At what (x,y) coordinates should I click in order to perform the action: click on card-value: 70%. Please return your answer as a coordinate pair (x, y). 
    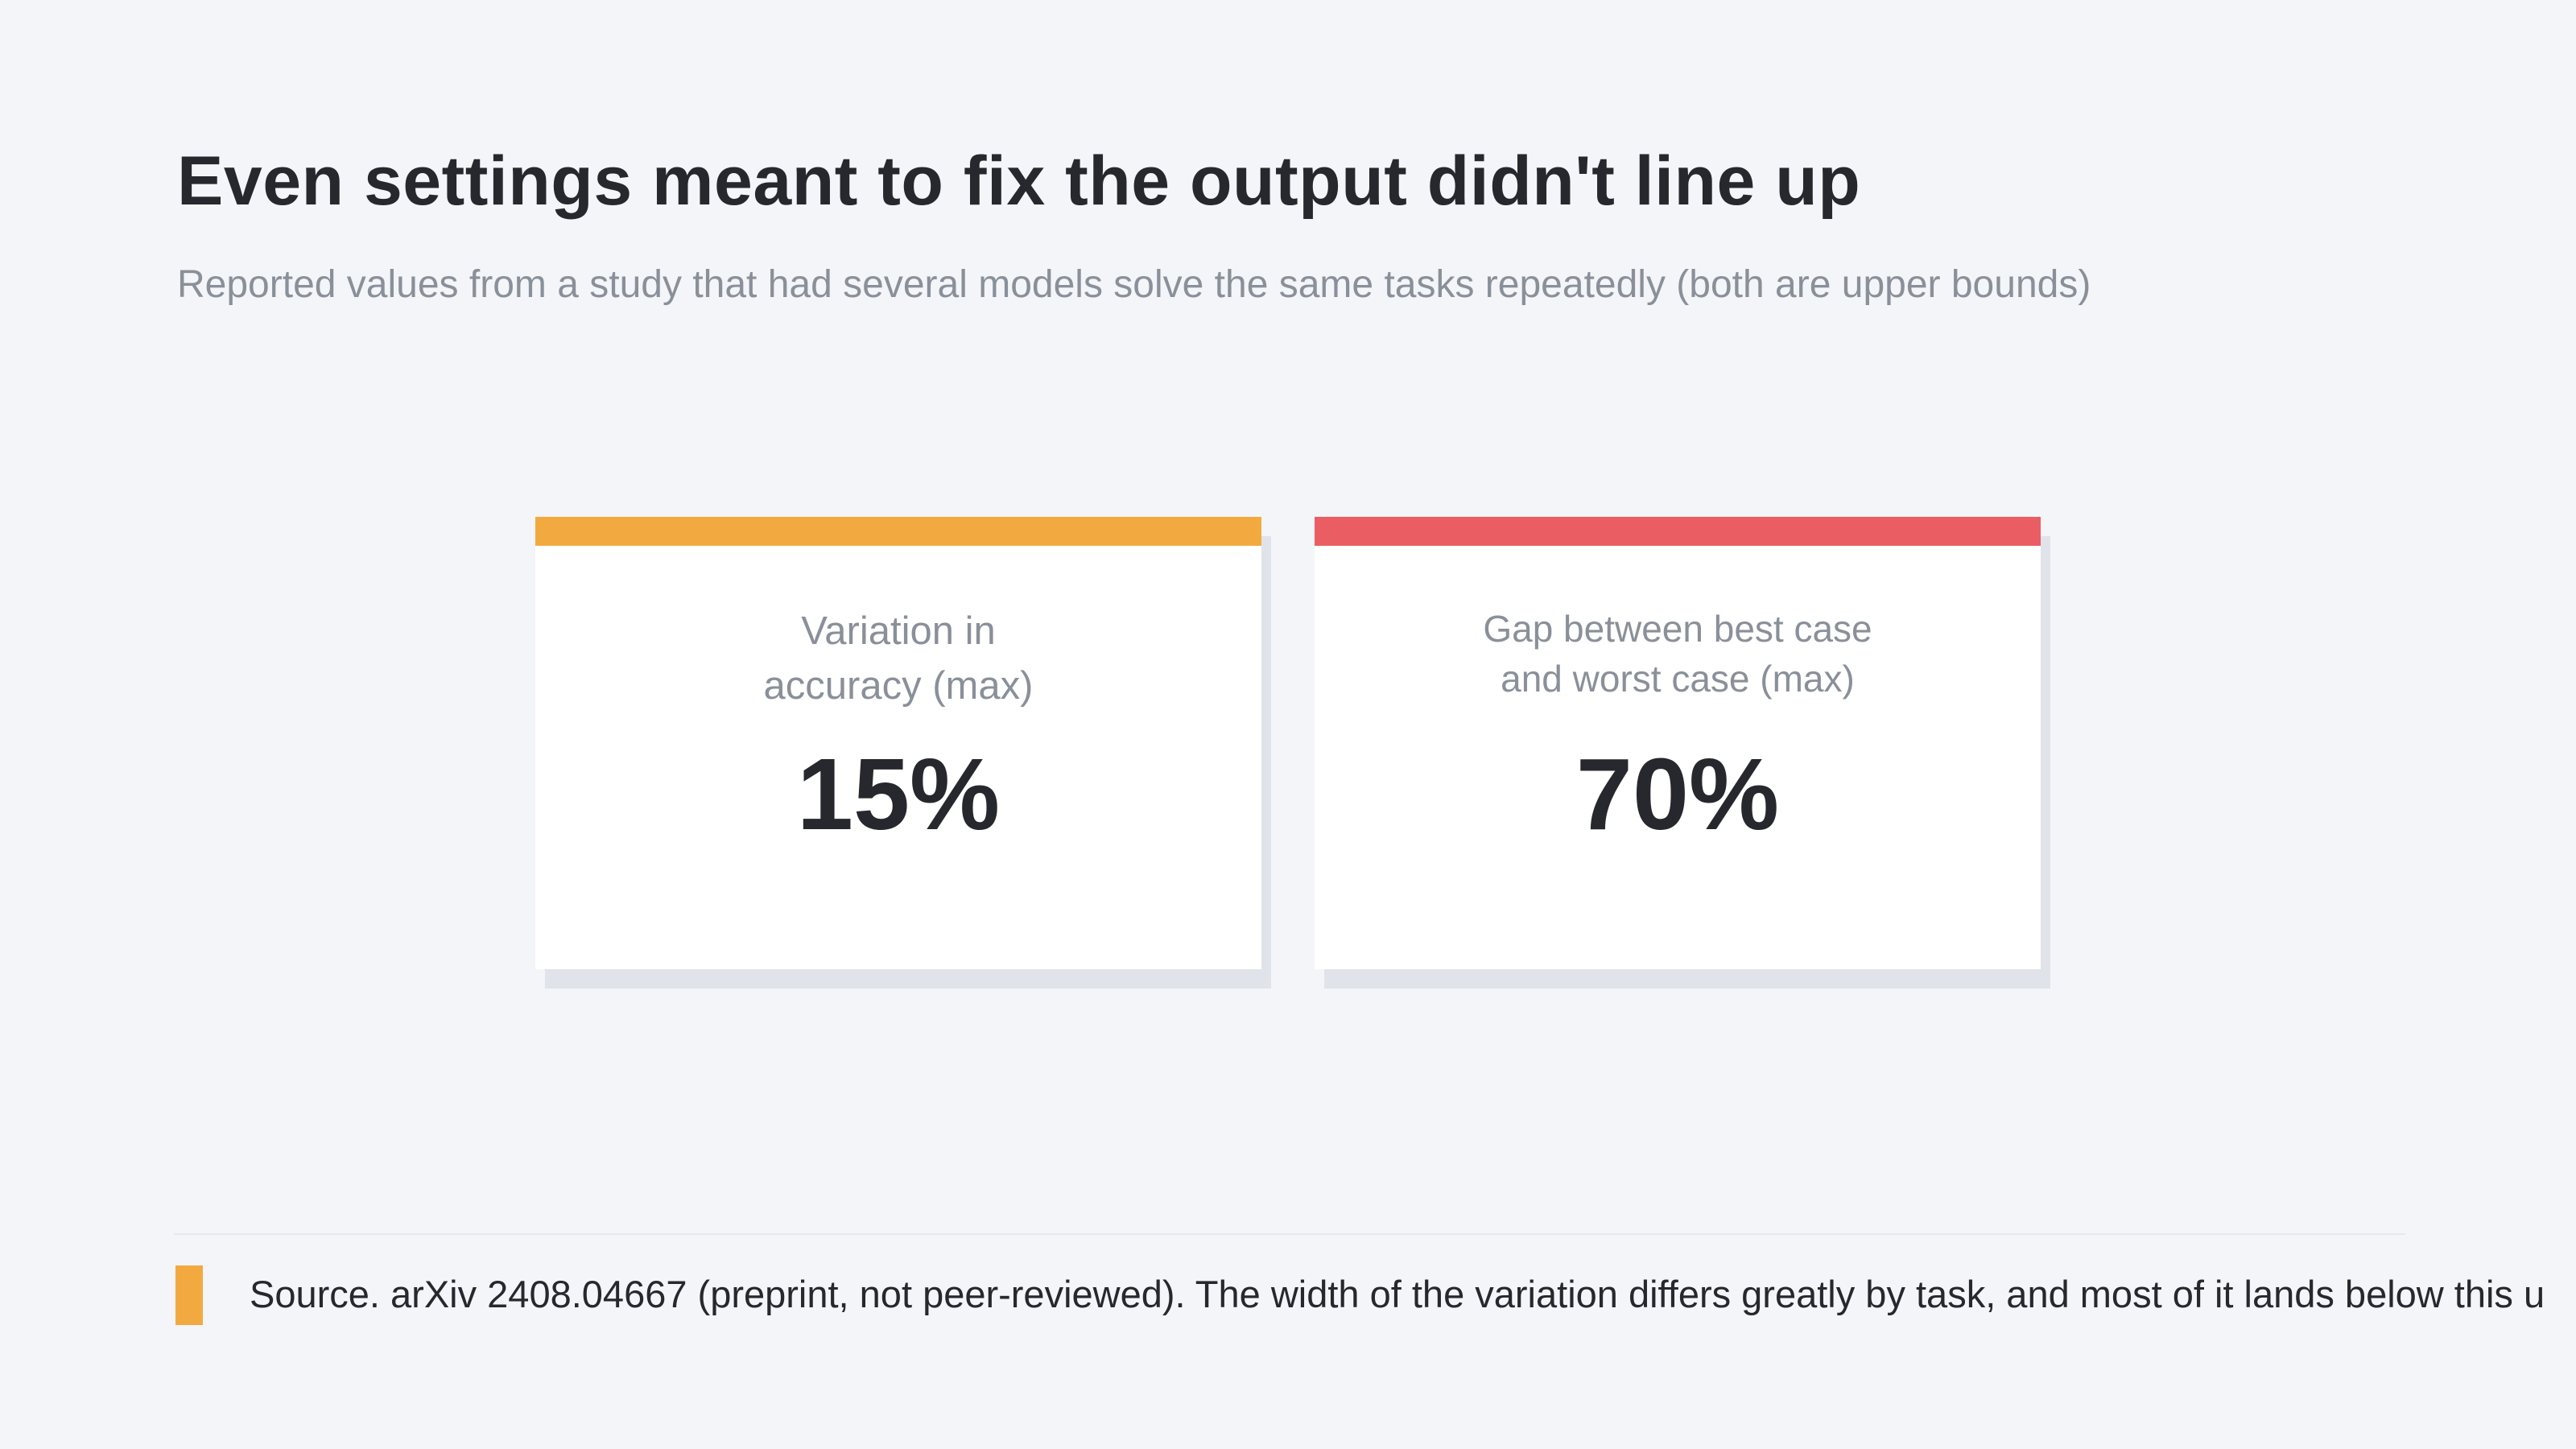
    Looking at the image, I should click on (1677, 794).